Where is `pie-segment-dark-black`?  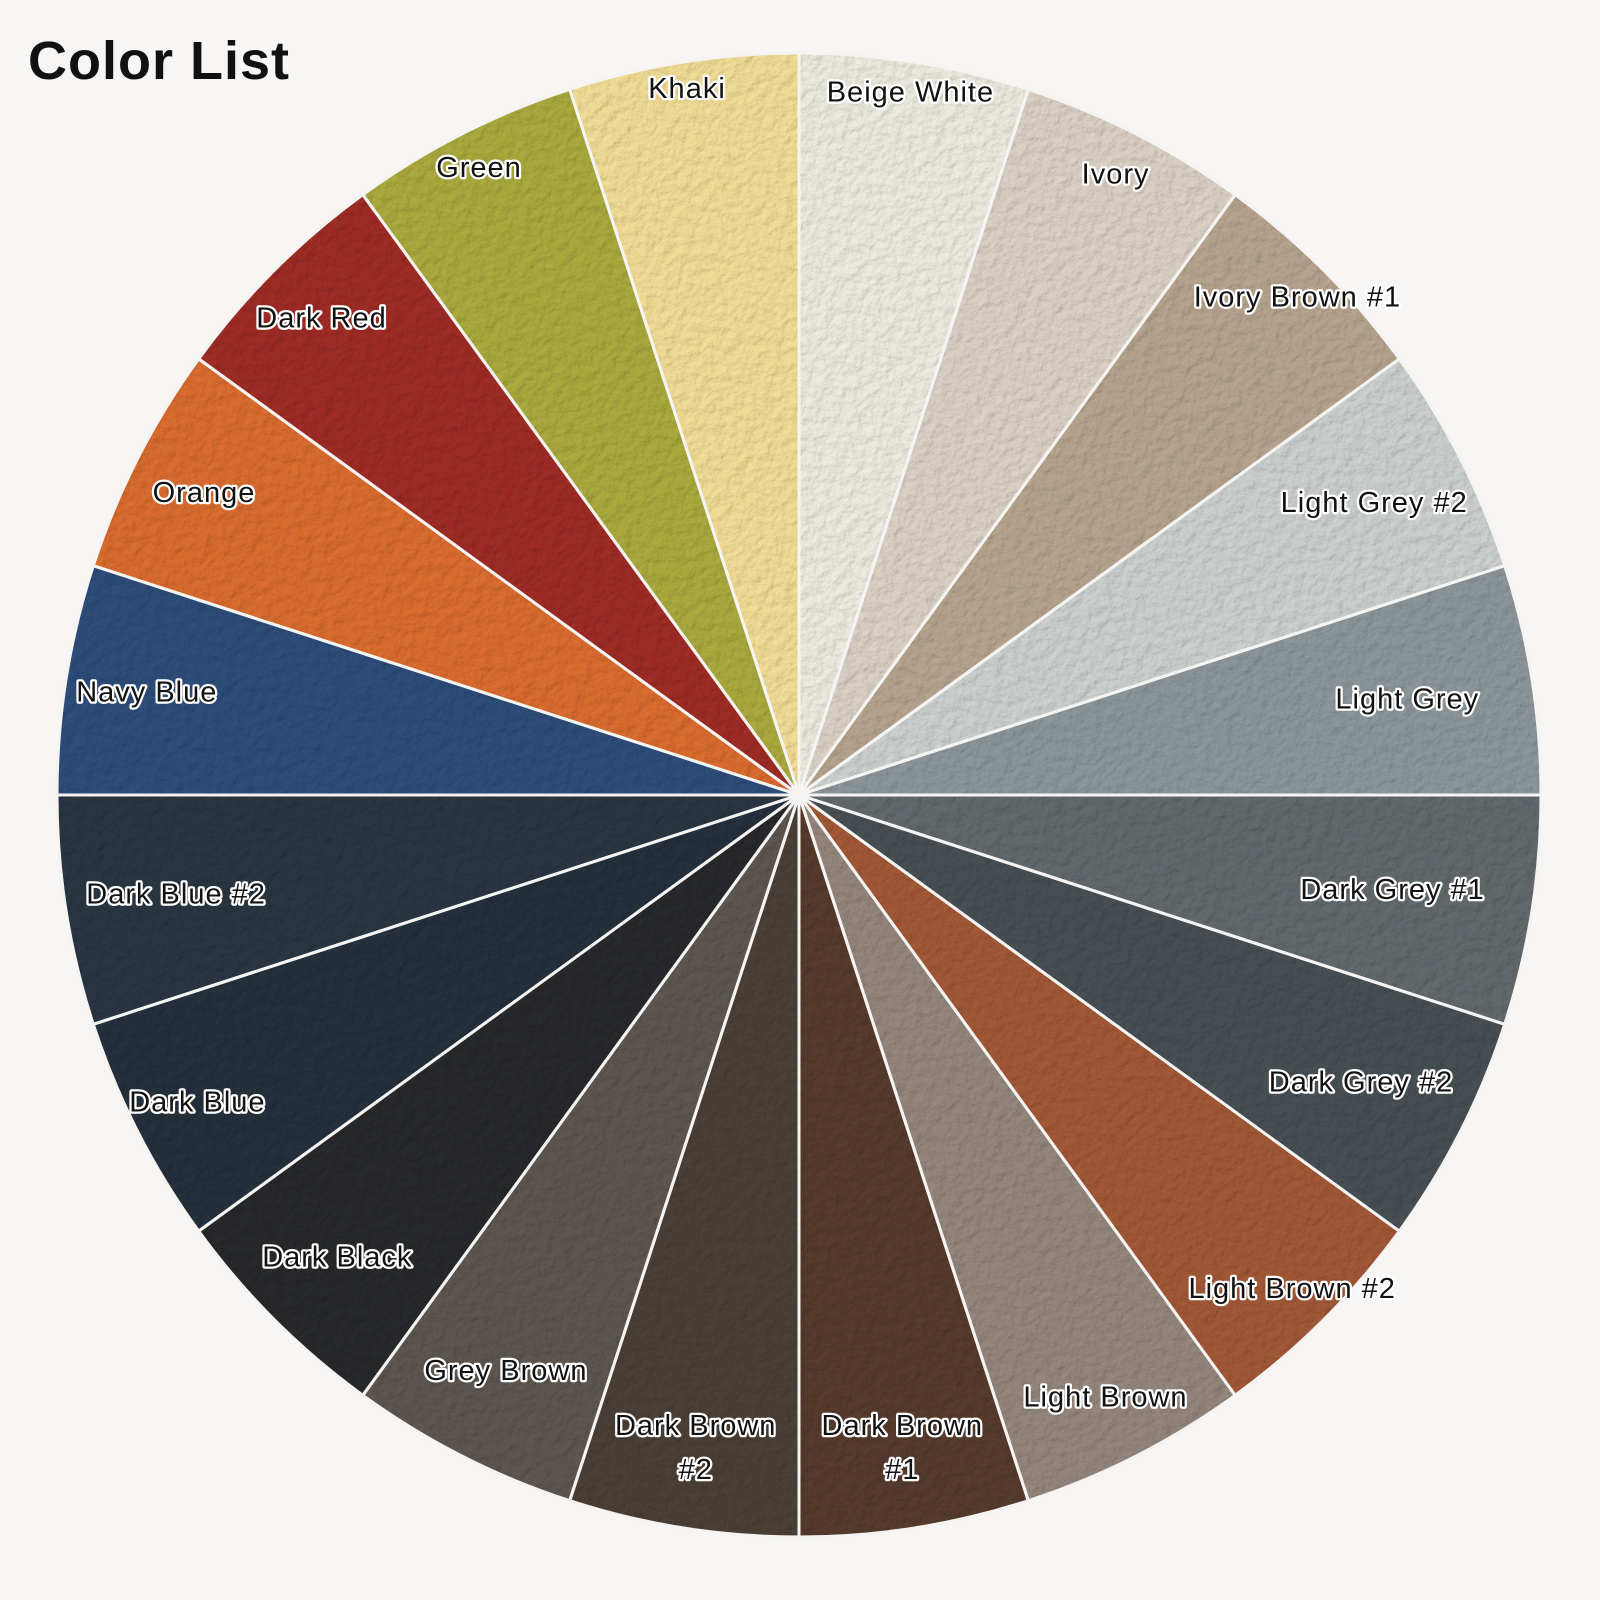 pie-segment-dark-black is located at coordinates (498, 1095).